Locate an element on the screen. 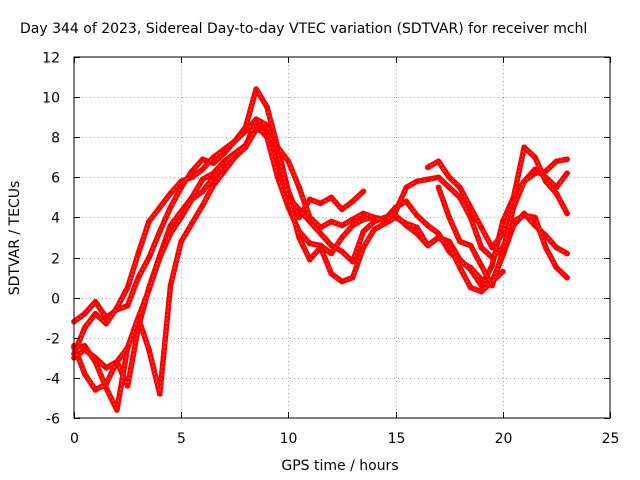 The height and width of the screenshot is (480, 640). series-s6 is located at coordinates (497, 197).